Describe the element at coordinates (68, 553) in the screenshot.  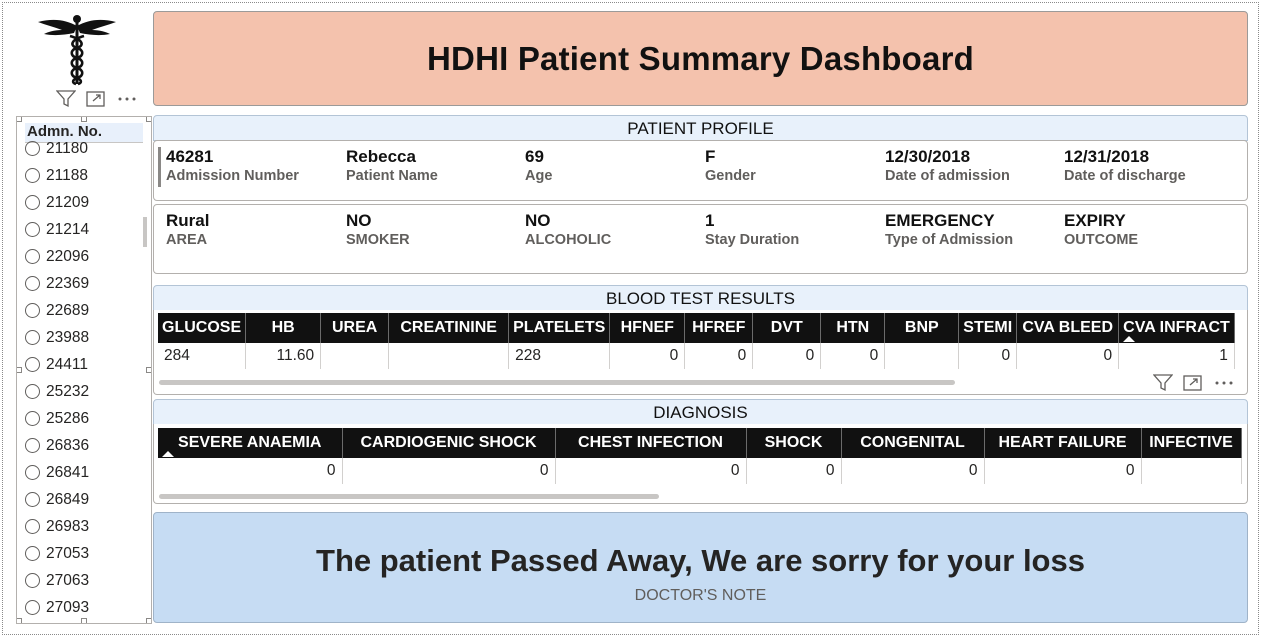
I see `slicer-item-label: 27053` at that location.